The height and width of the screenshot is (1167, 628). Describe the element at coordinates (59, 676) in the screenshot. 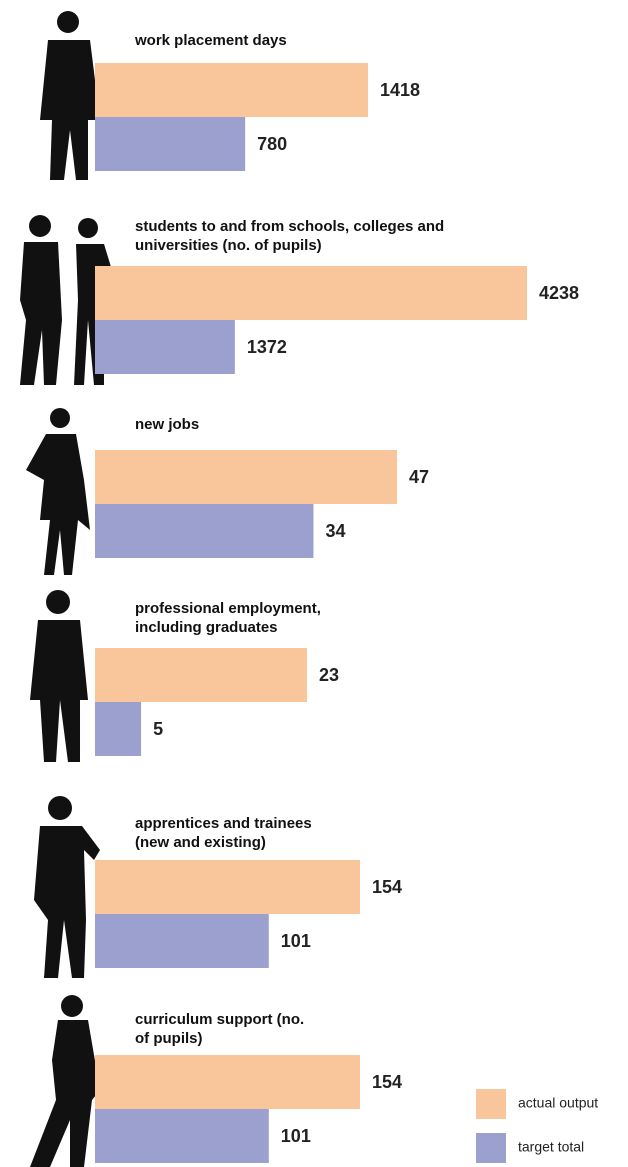

I see `suit-figure` at that location.